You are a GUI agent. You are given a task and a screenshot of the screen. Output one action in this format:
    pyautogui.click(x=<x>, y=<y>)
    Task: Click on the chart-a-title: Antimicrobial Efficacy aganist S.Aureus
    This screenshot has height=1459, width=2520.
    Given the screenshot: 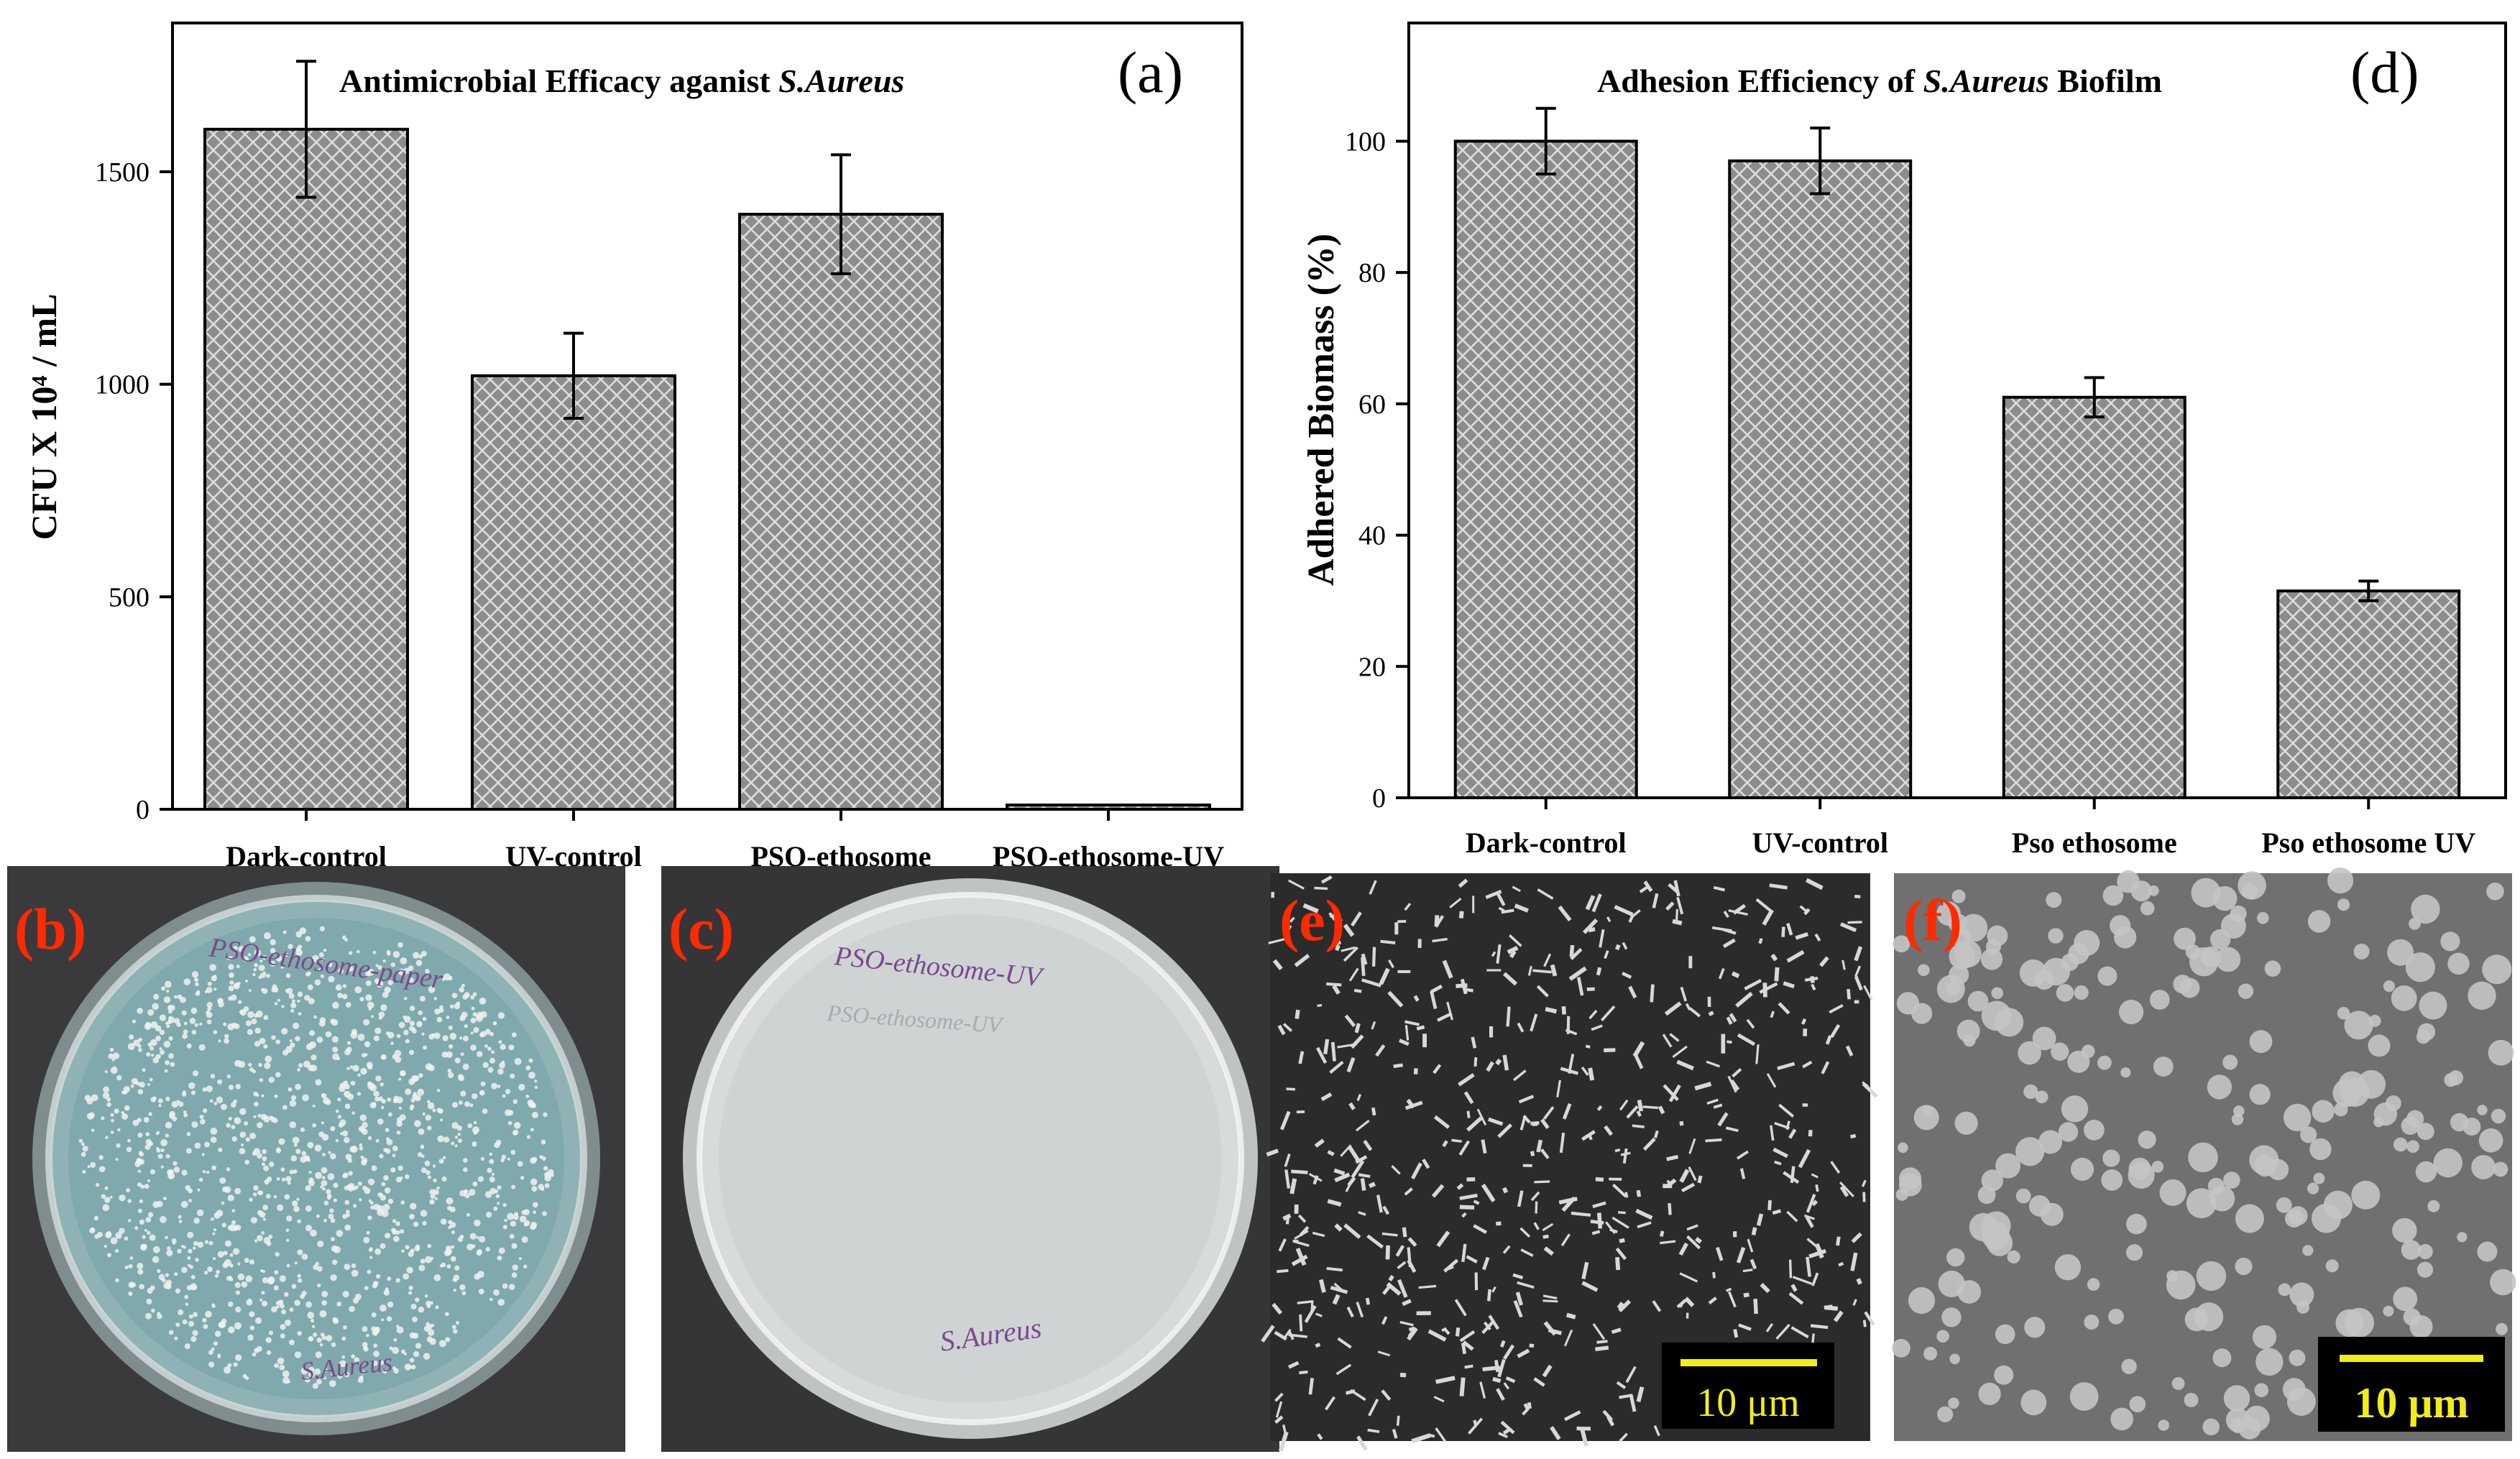 What is the action you would take?
    pyautogui.click(x=621, y=81)
    